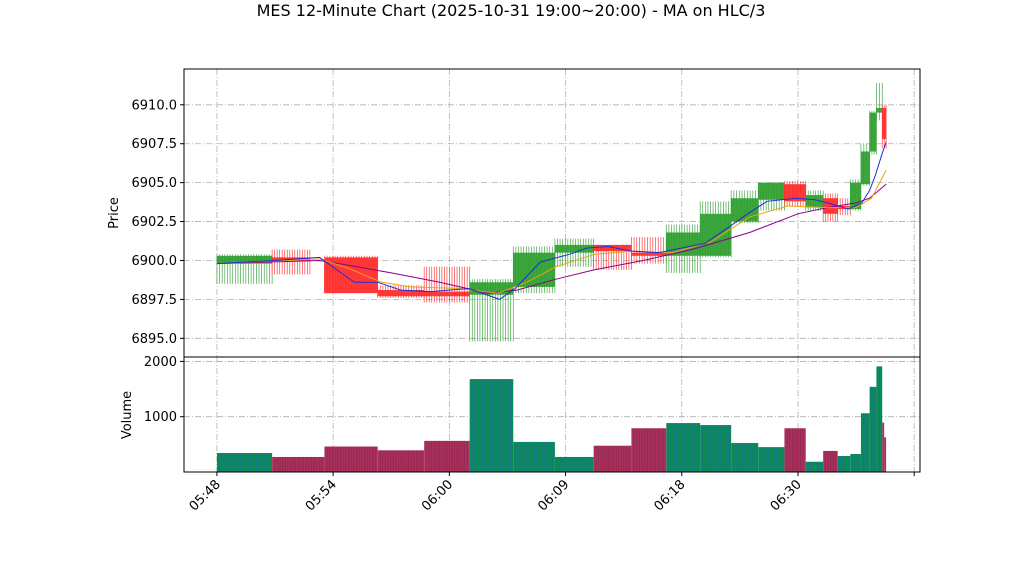 The height and width of the screenshot is (575, 1022). What do you see at coordinates (127, 415) in the screenshot?
I see `volume-y-axis-label: Volume` at bounding box center [127, 415].